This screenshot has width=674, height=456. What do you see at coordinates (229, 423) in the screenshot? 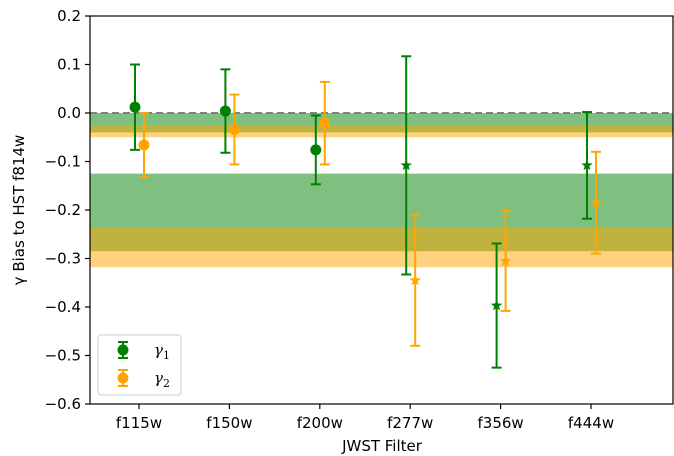
I see `x-tick-label: f150w` at bounding box center [229, 423].